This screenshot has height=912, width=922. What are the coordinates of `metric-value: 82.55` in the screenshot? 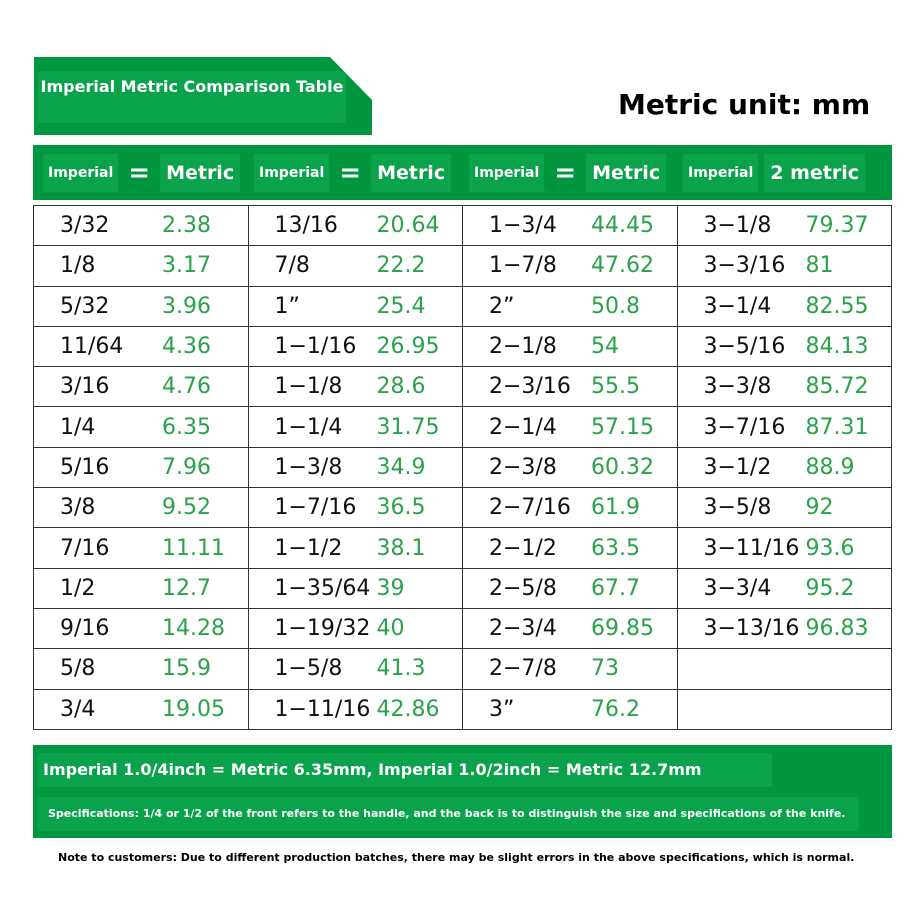 It's located at (837, 306).